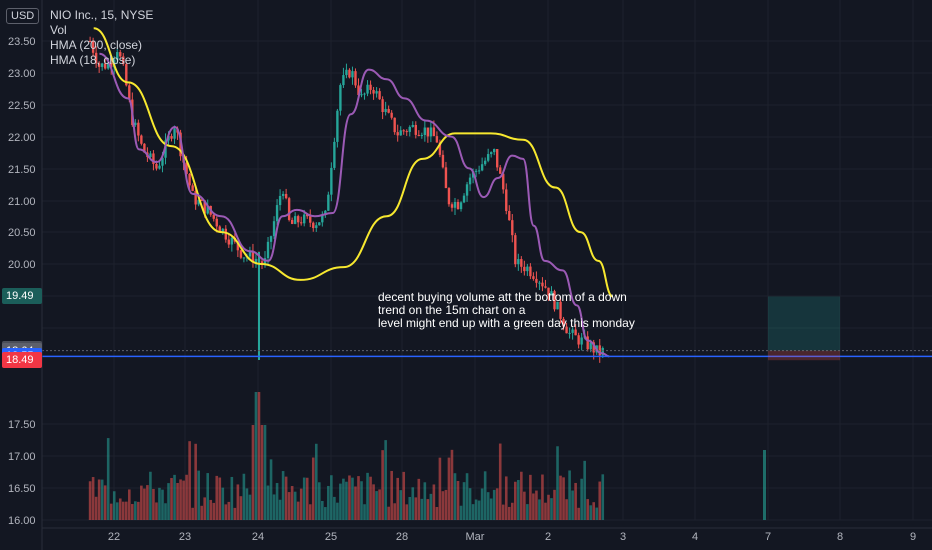 Image resolution: width=932 pixels, height=550 pixels. What do you see at coordinates (96, 45) in the screenshot?
I see `hma-slow-legend: HMA (200, close)` at bounding box center [96, 45].